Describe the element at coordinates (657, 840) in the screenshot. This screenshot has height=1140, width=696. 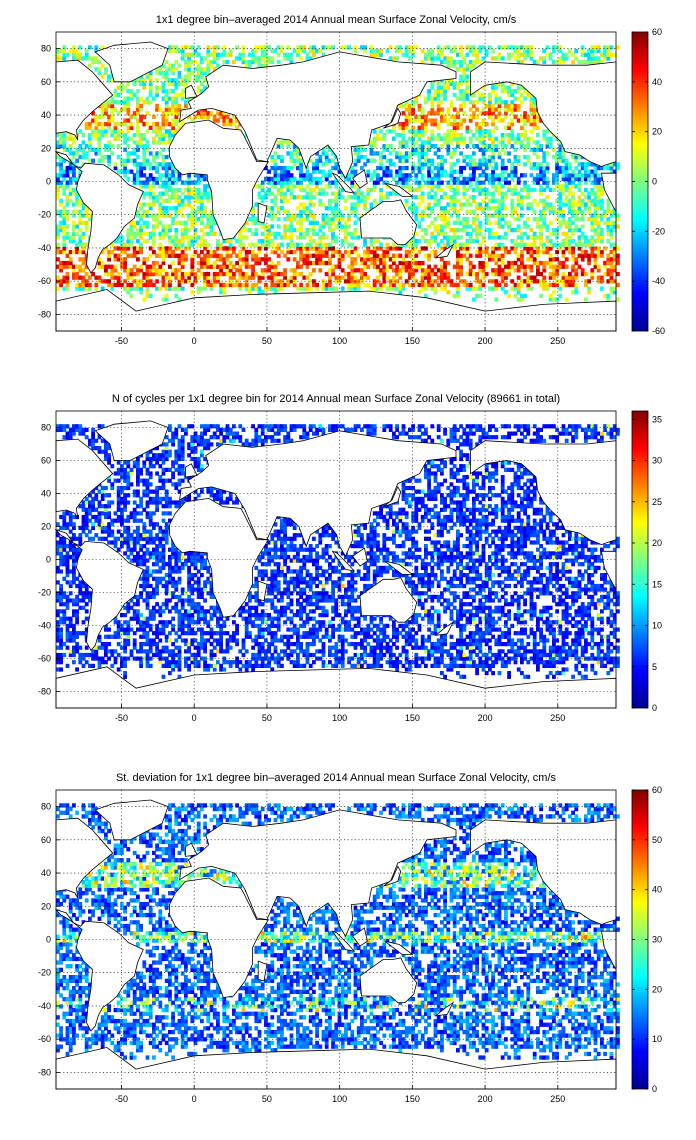
I see `colorbar-tick-label: 50` at that location.